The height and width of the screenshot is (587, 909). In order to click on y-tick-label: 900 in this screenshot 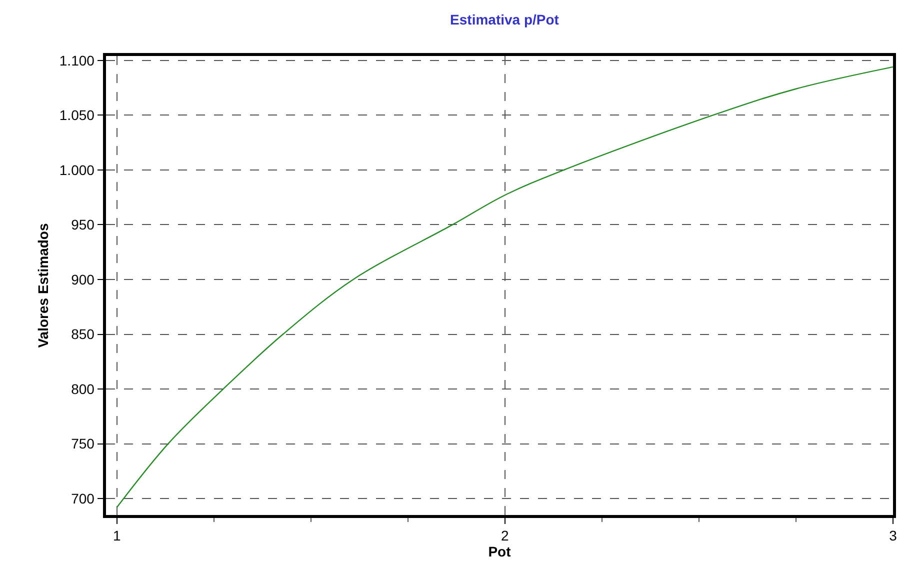, I will do `click(83, 279)`.